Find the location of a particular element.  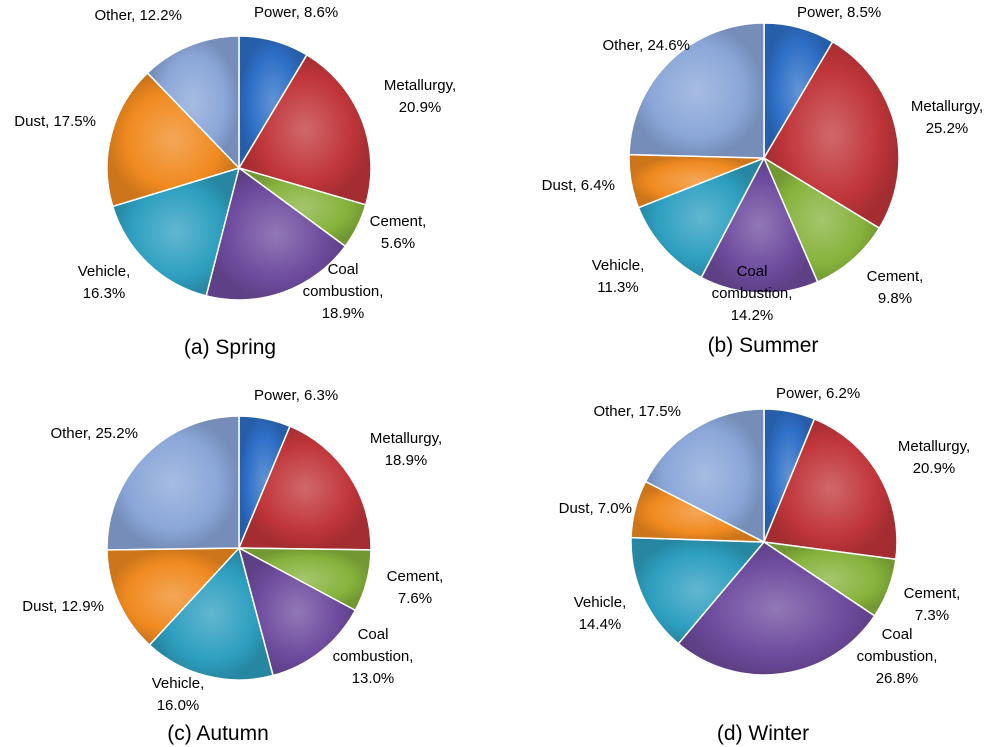

panel-caption: (b) Summer is located at coordinates (763, 345).